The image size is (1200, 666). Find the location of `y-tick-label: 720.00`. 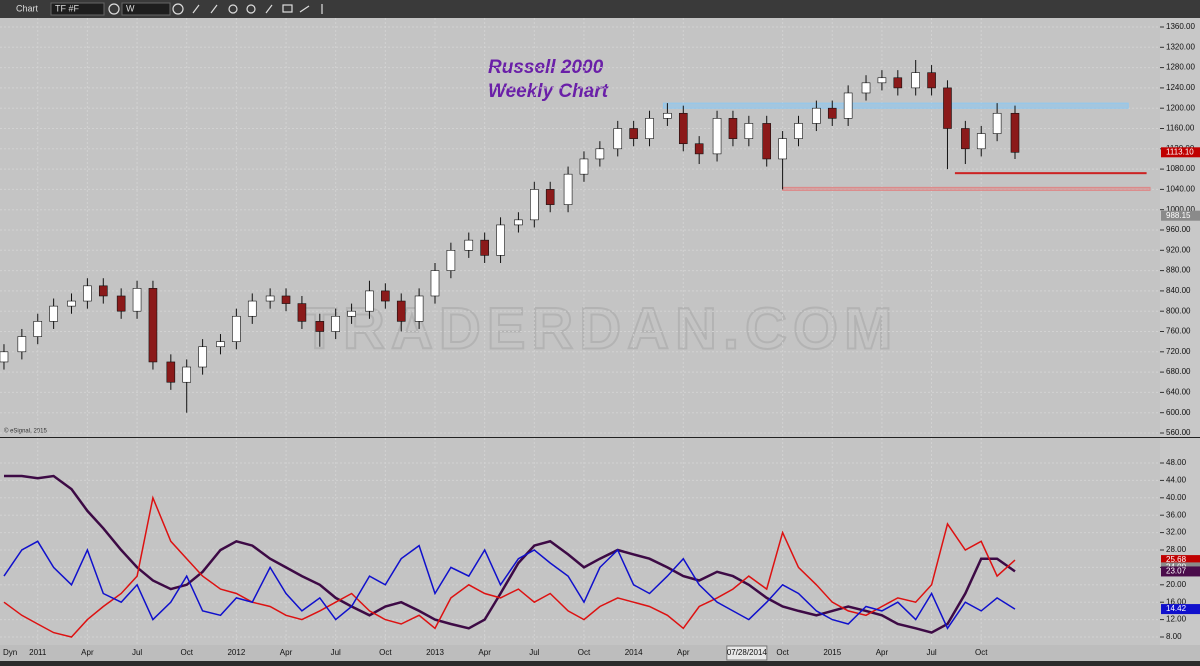

y-tick-label: 720.00 is located at coordinates (1178, 351).